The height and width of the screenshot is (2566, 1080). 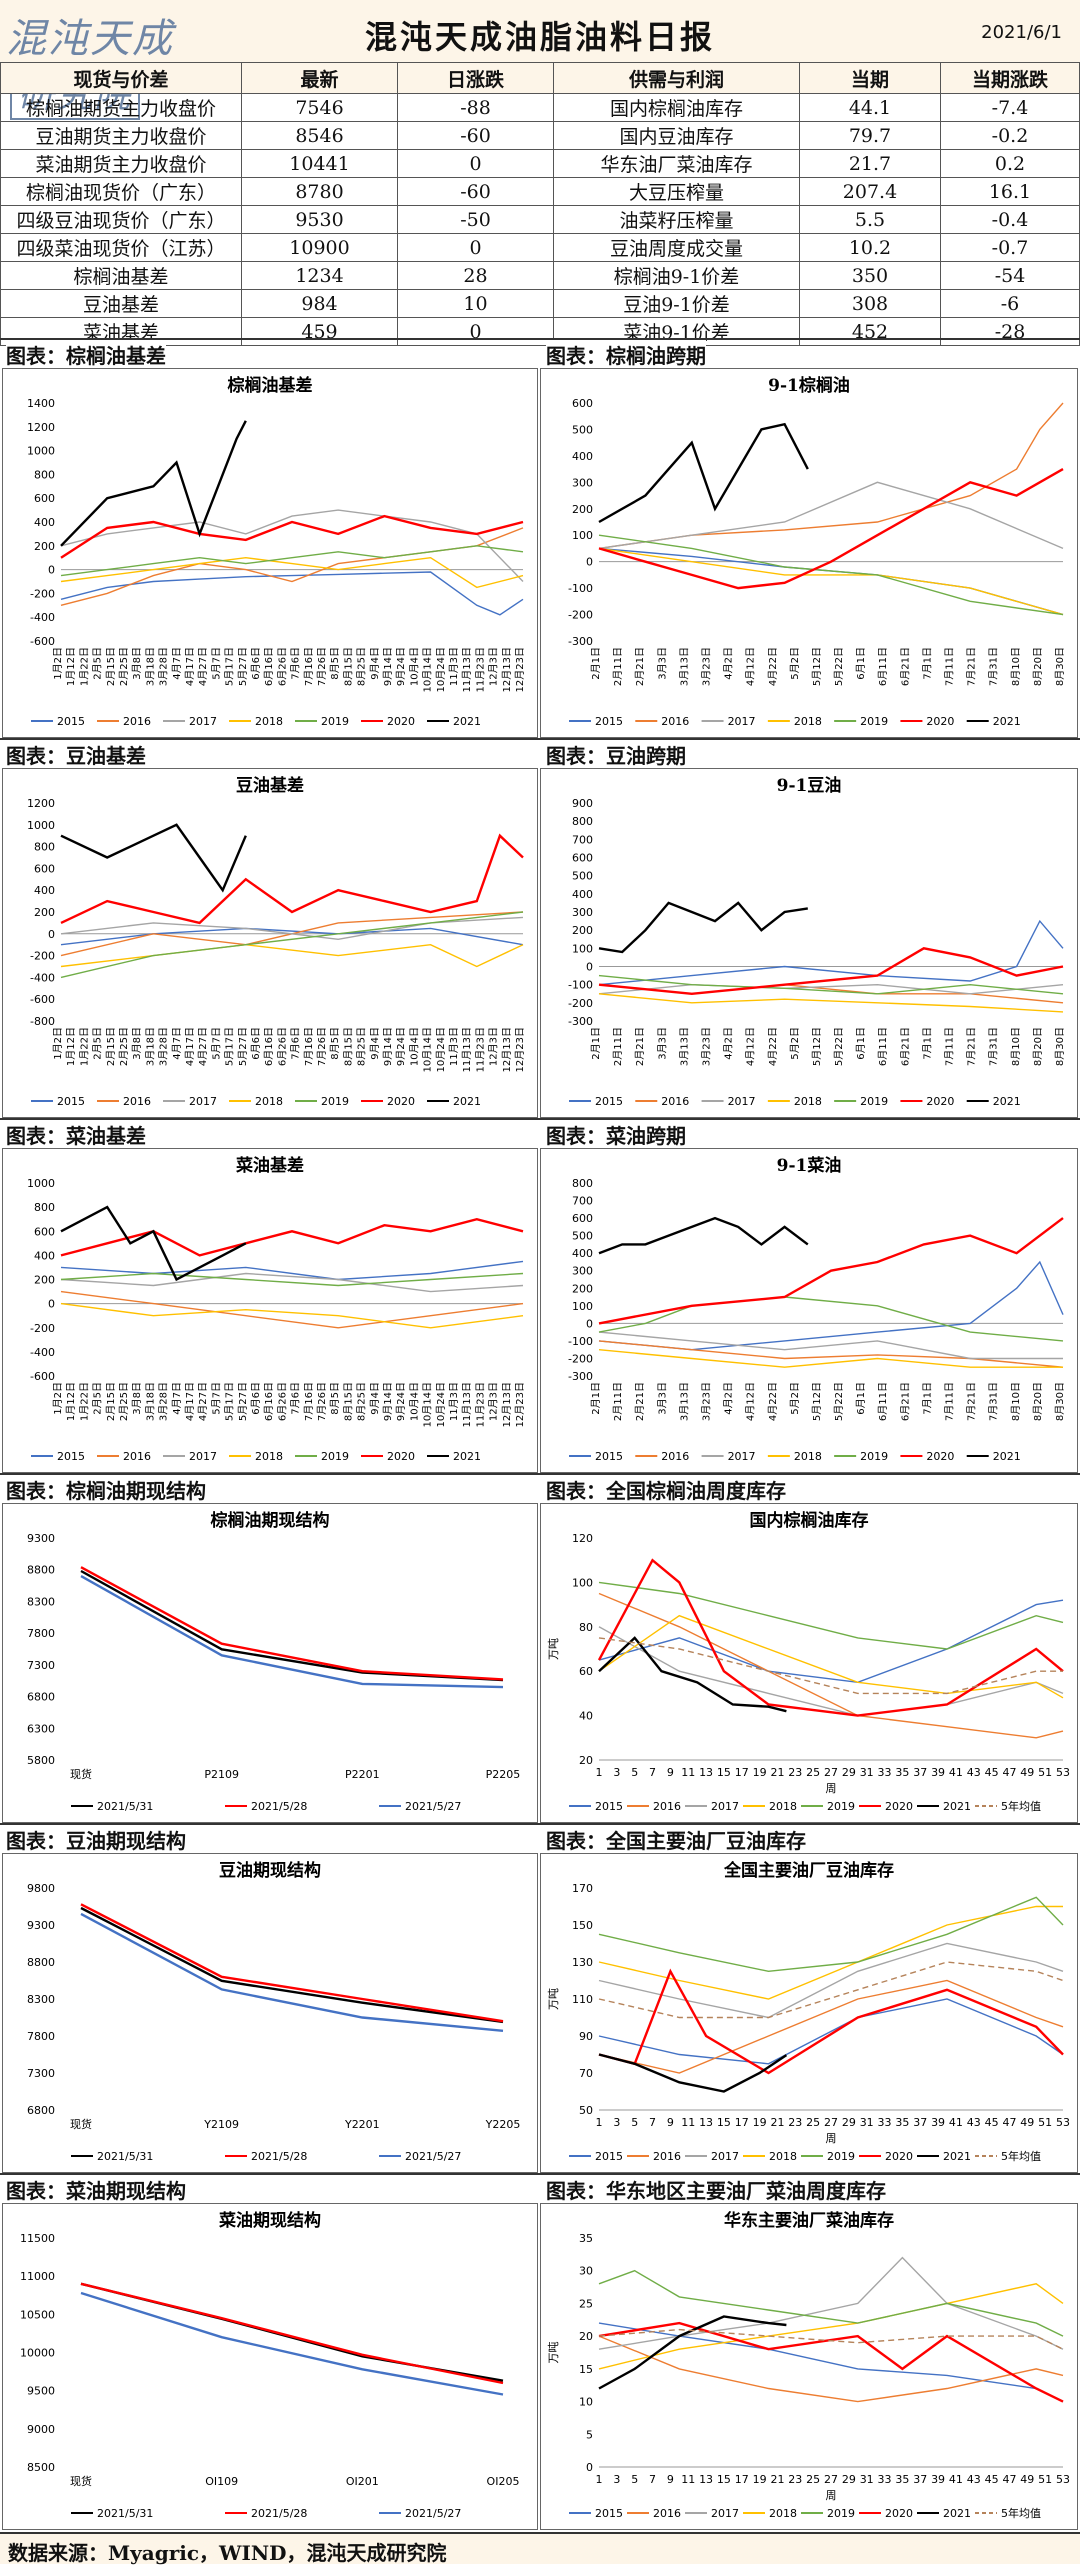 What do you see at coordinates (589, 2434) in the screenshot?
I see `y-tick-label: 5` at bounding box center [589, 2434].